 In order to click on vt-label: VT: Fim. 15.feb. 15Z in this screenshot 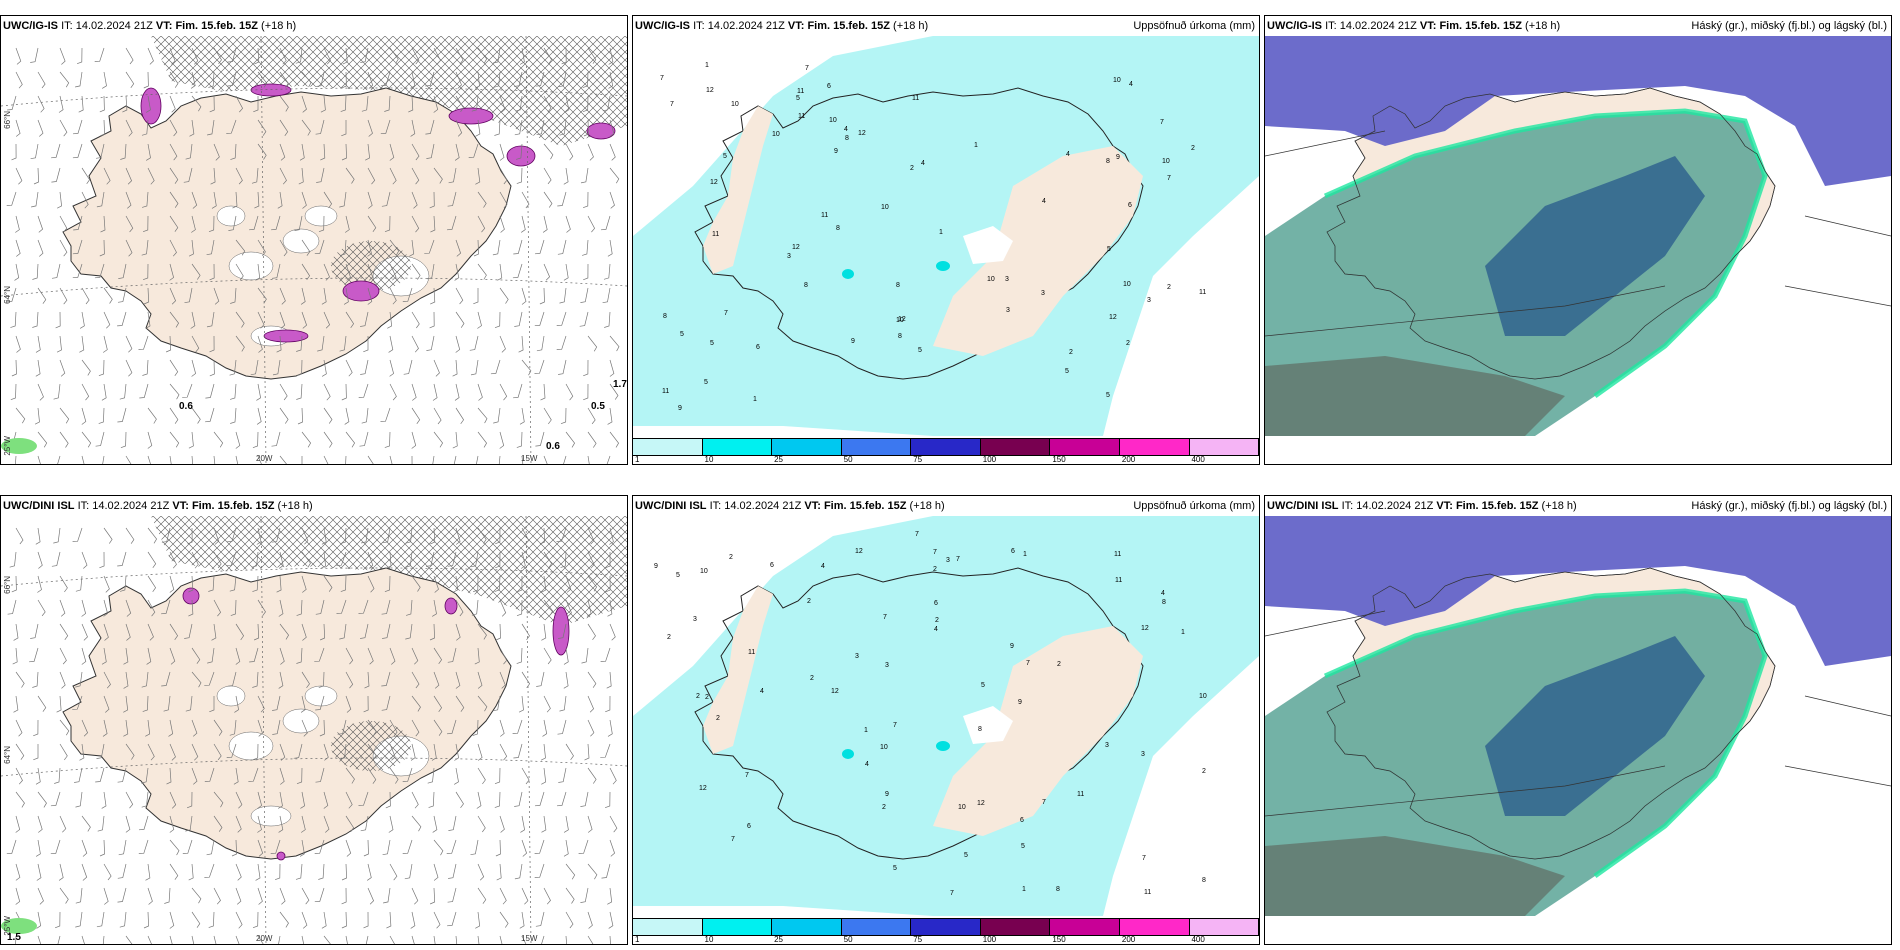, I will do `click(838, 26)`.